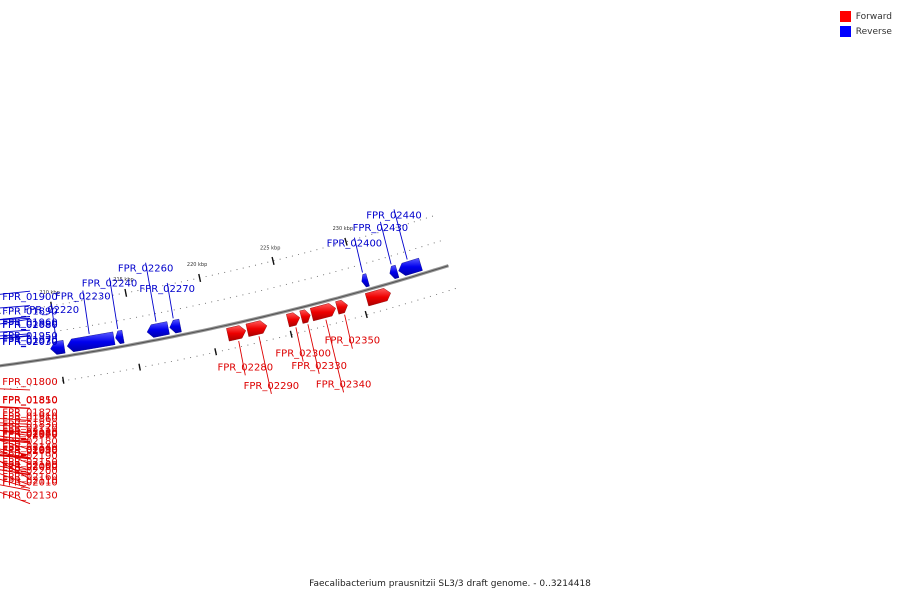  I want to click on reverse-gene-label: FPR_02440, so click(394, 215).